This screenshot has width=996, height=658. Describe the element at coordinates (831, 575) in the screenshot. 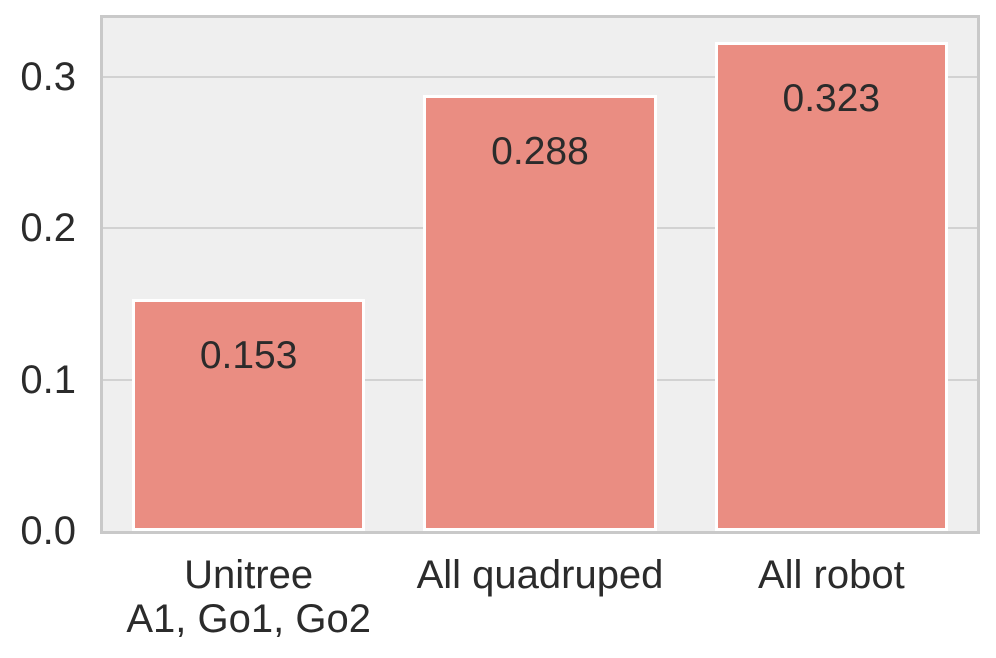

I see `x-tick-label: All robot` at that location.